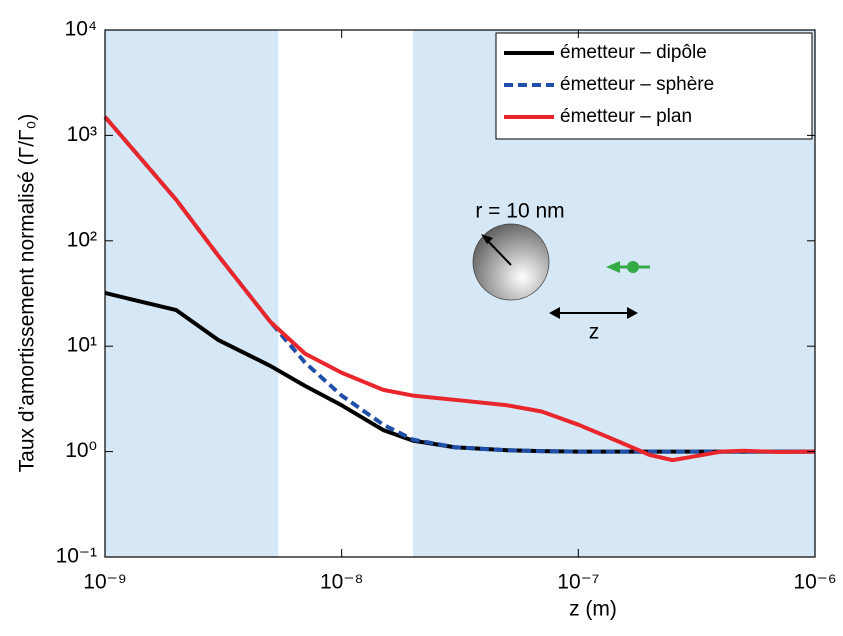  What do you see at coordinates (76, 556) in the screenshot?
I see `y-tick-label: 10⁻¹` at bounding box center [76, 556].